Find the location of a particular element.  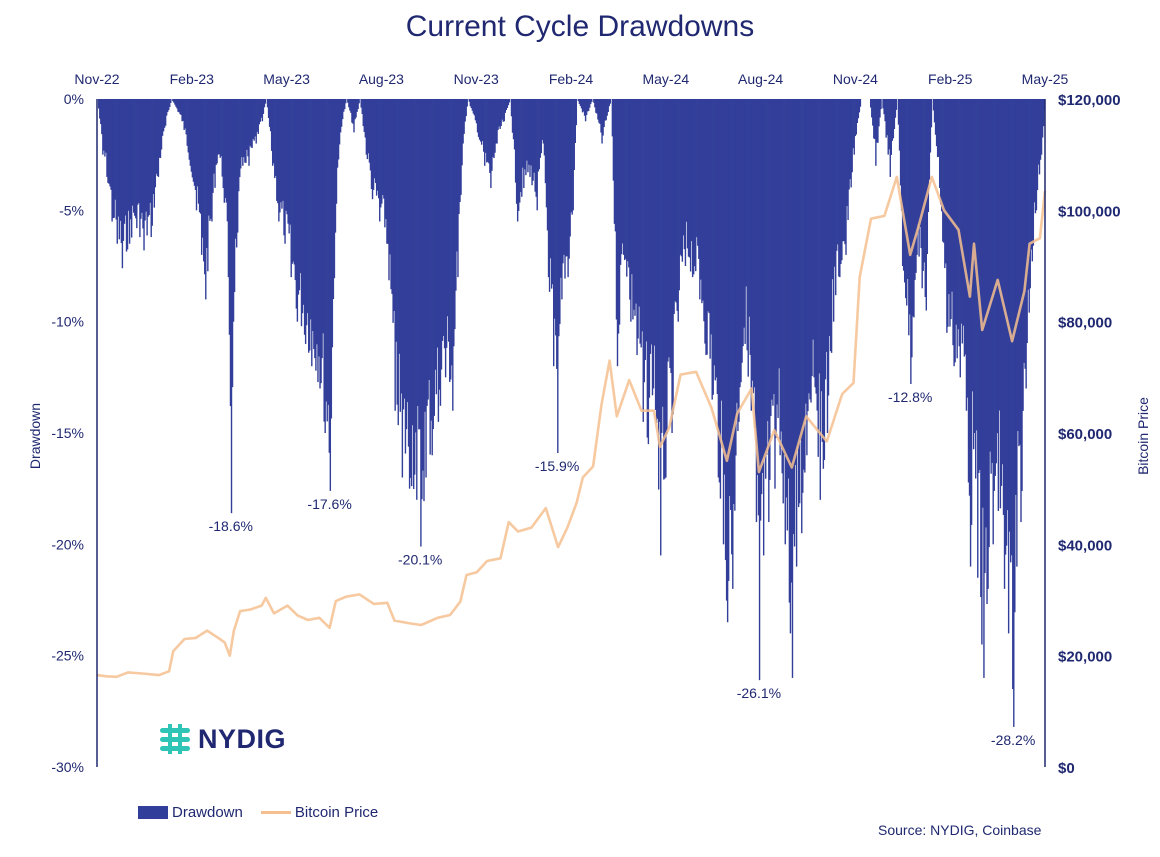

drawdown-annotation: -18.6% is located at coordinates (231, 526).